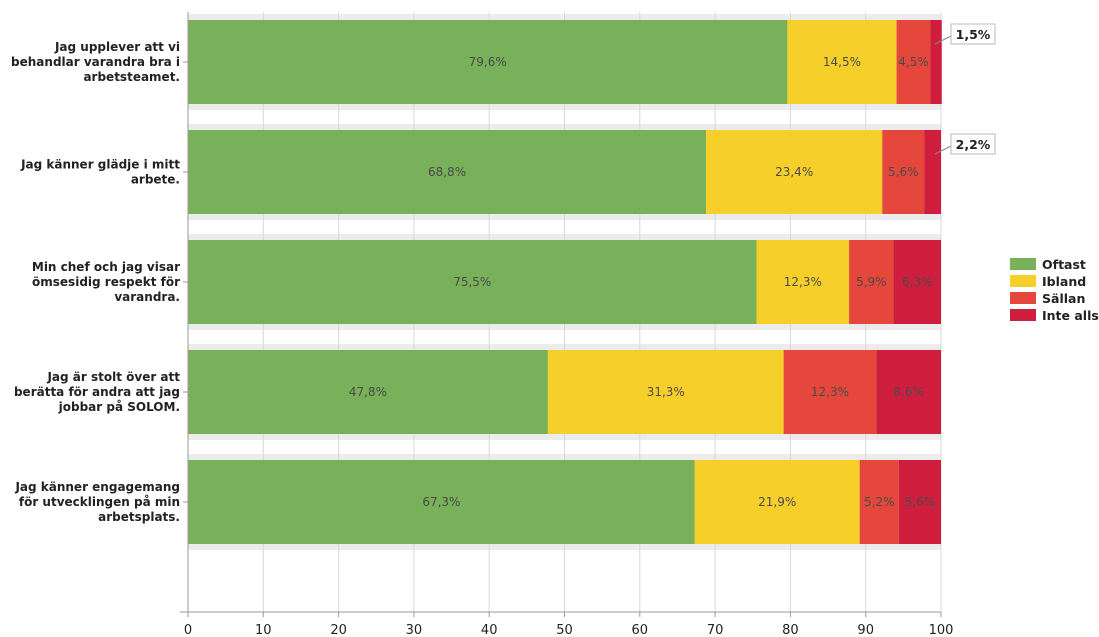 The image size is (1099, 637). What do you see at coordinates (263, 630) in the screenshot?
I see `x-tick-label: 10` at bounding box center [263, 630].